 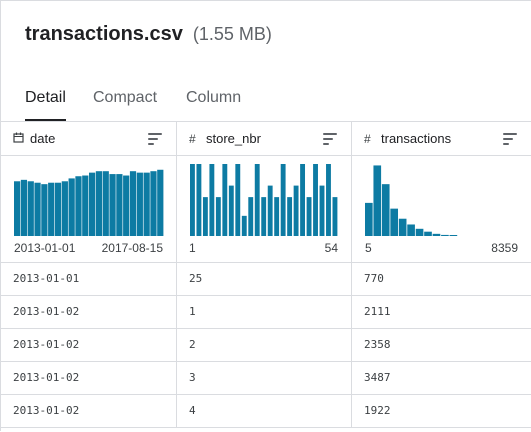 I want to click on range-min-date: 2013-01-01, so click(x=45, y=248).